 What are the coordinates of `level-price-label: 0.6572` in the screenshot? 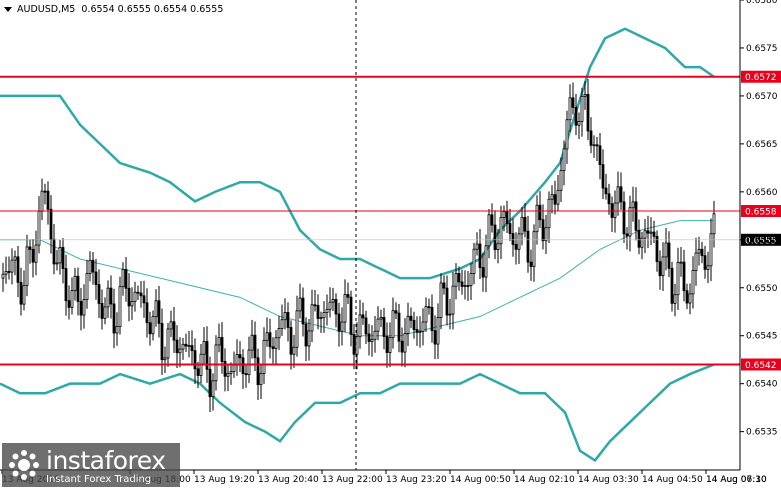 It's located at (761, 78).